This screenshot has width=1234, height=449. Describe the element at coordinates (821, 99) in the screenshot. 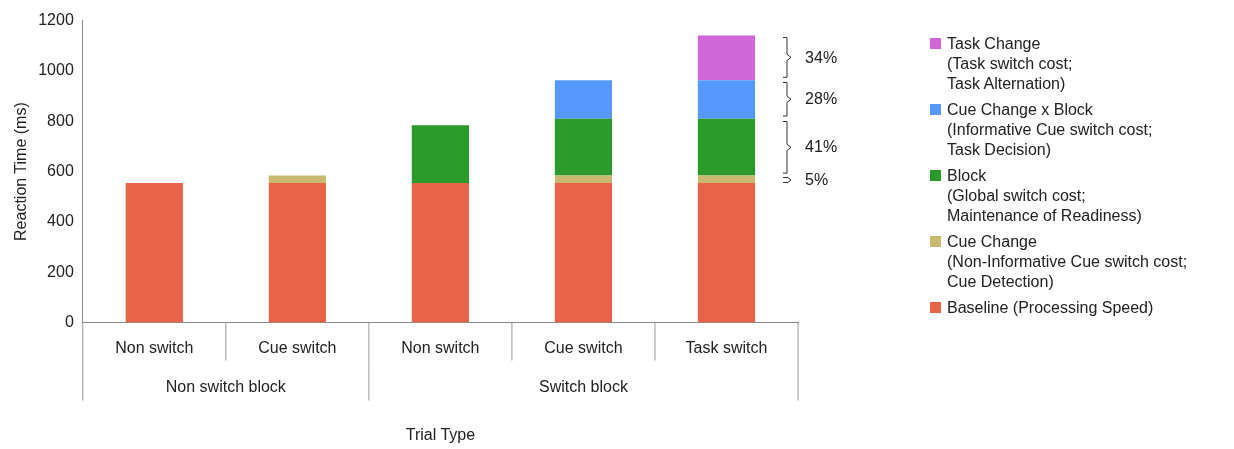

I see `text: 28%` at that location.